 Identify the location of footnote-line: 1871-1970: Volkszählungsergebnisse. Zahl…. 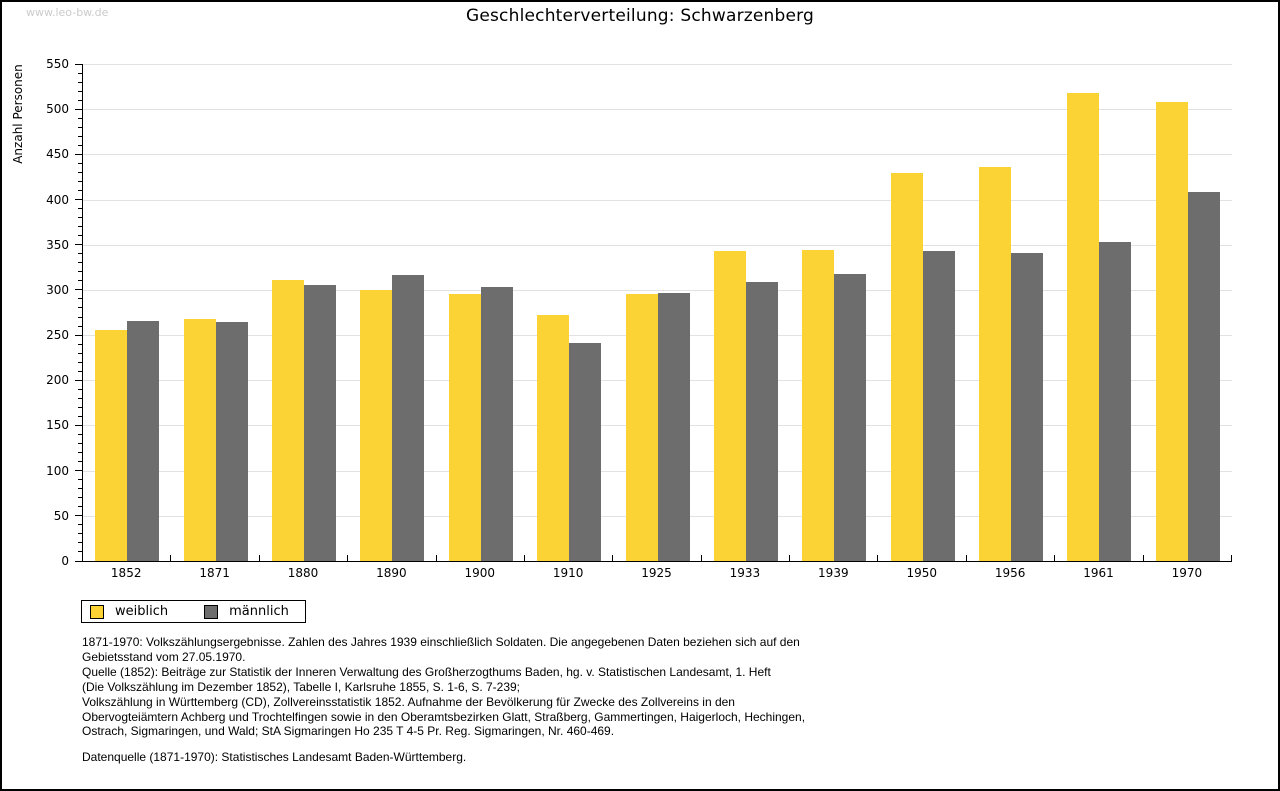
(441, 642).